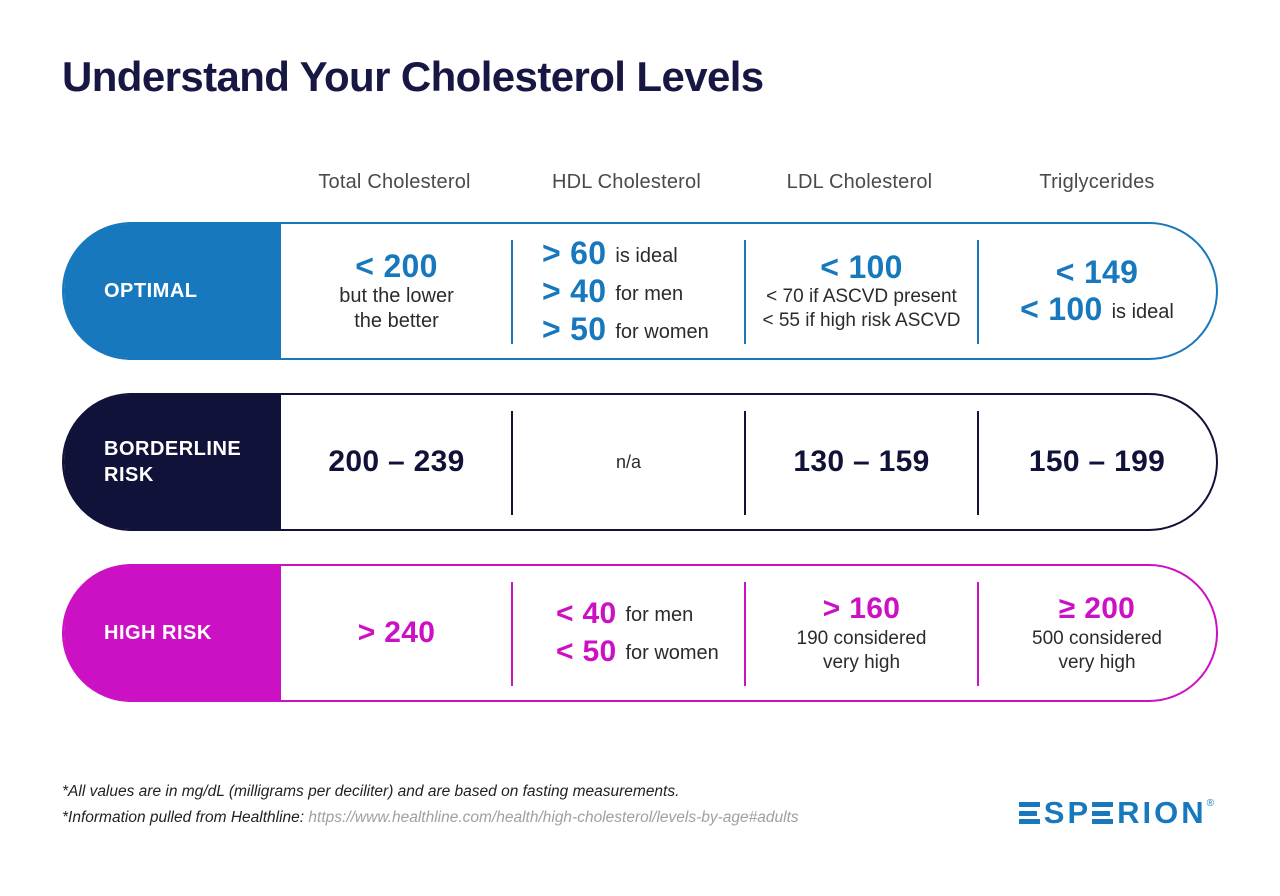 Image resolution: width=1280 pixels, height=896 pixels. I want to click on column-header-spacer, so click(170, 182).